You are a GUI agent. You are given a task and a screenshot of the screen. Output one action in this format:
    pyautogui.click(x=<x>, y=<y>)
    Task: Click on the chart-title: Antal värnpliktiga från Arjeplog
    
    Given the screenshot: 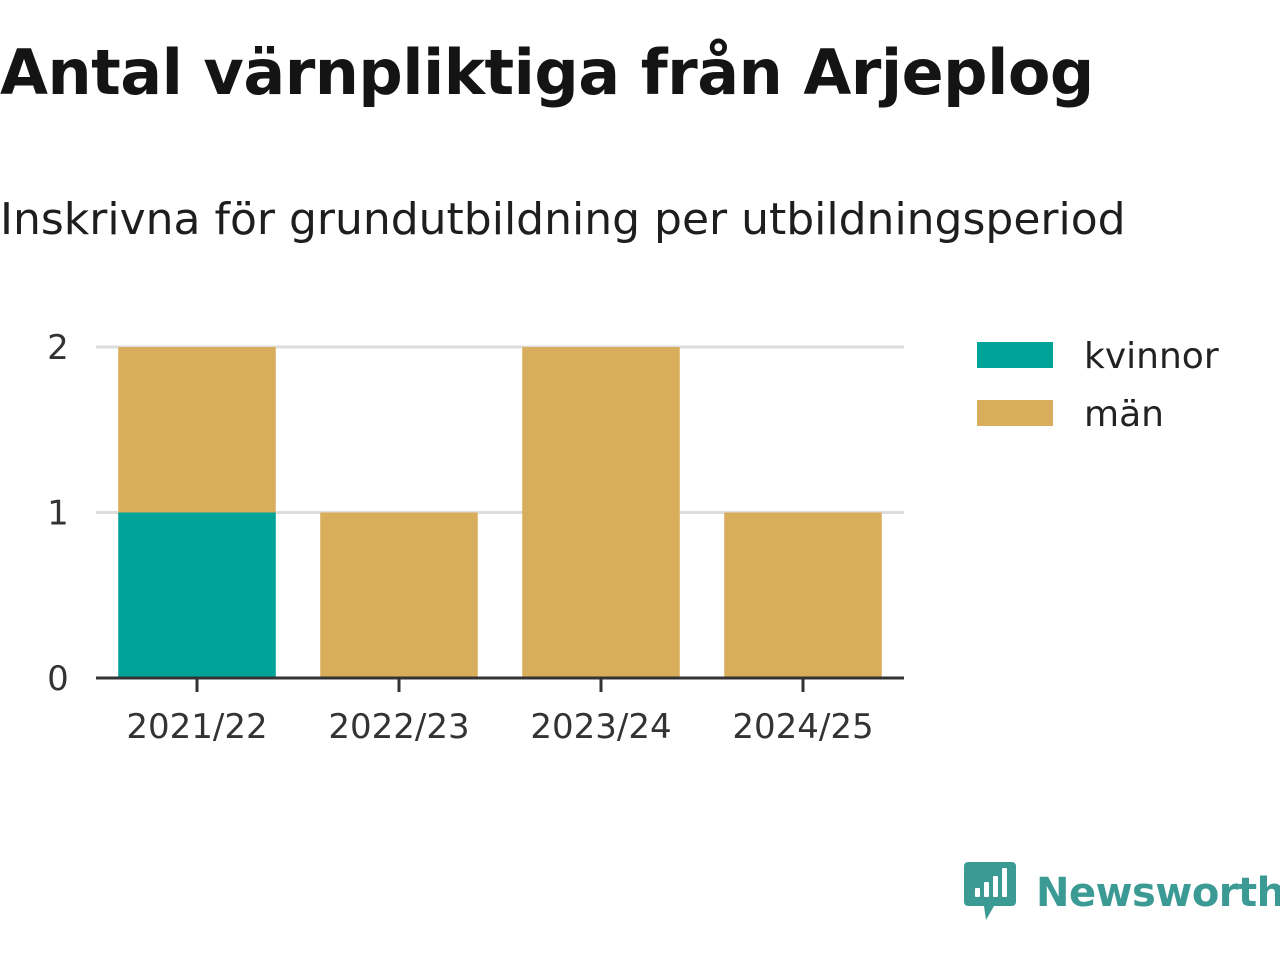 What is the action you would take?
    pyautogui.click(x=547, y=72)
    